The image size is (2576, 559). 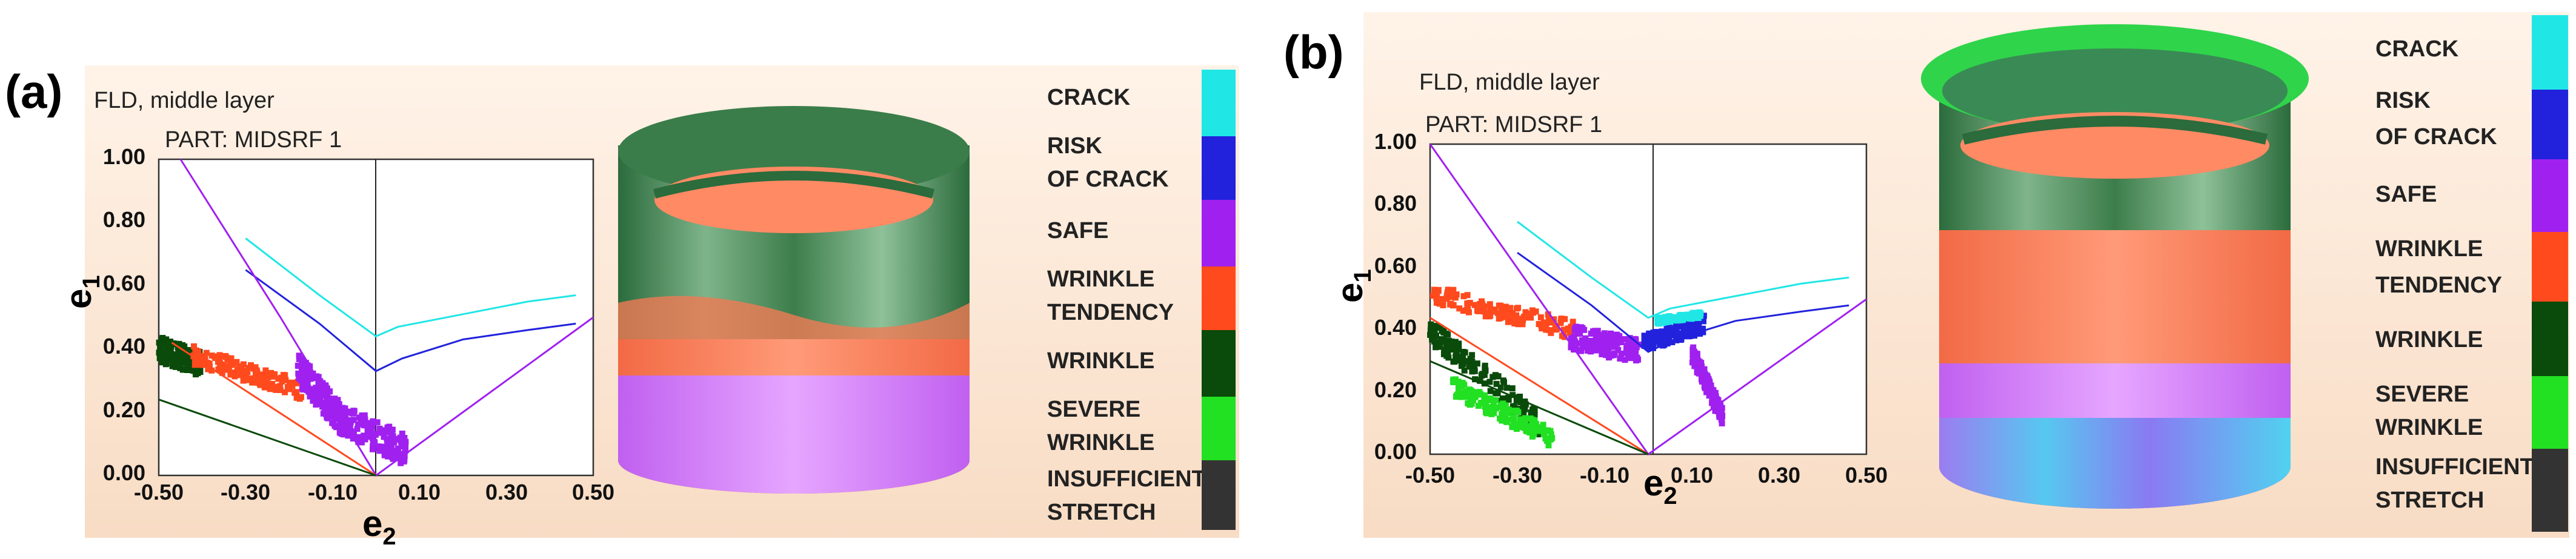 What do you see at coordinates (333, 492) in the screenshot?
I see `x-tick-label: -0.10` at bounding box center [333, 492].